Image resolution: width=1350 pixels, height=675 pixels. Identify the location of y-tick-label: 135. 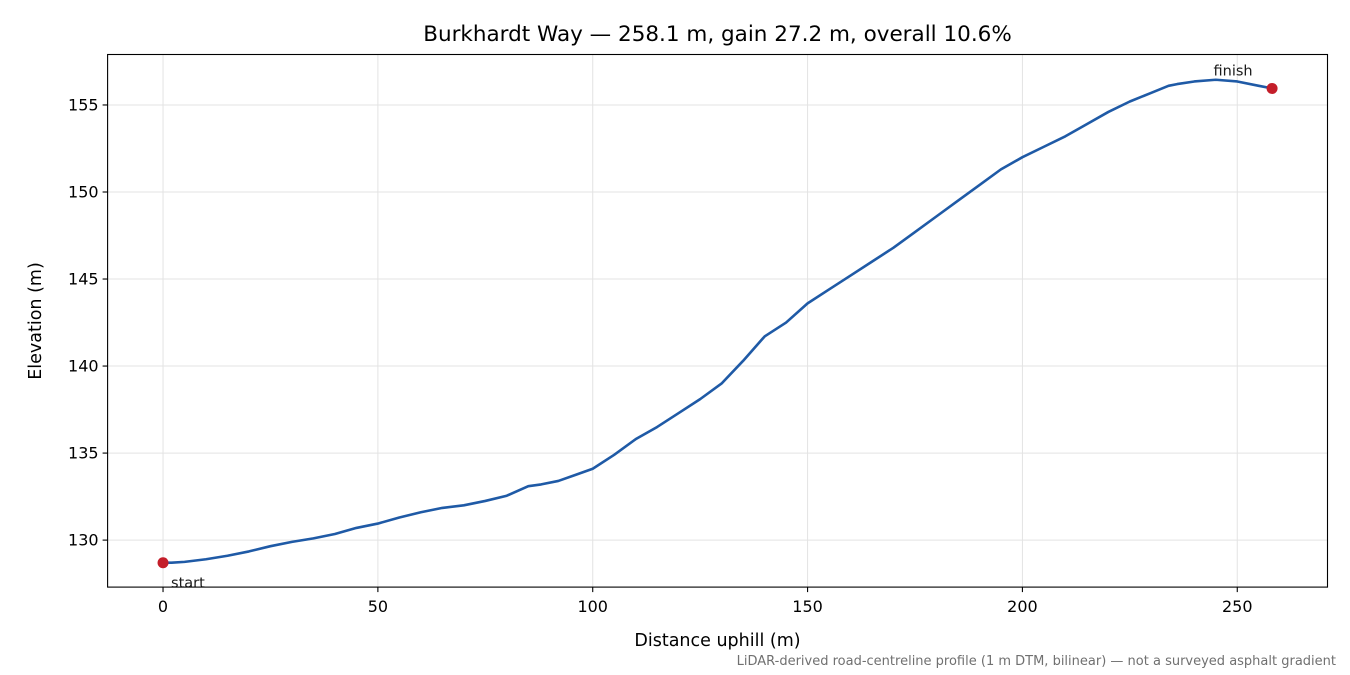
(83, 453).